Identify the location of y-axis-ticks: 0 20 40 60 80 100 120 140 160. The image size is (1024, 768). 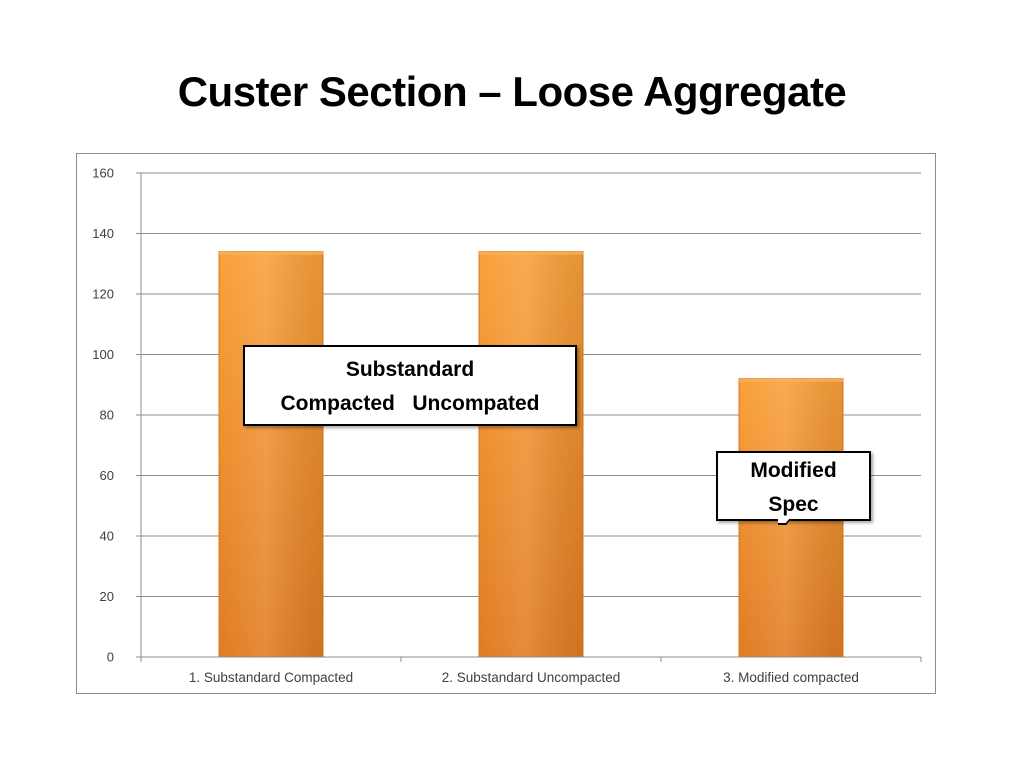
(116, 415).